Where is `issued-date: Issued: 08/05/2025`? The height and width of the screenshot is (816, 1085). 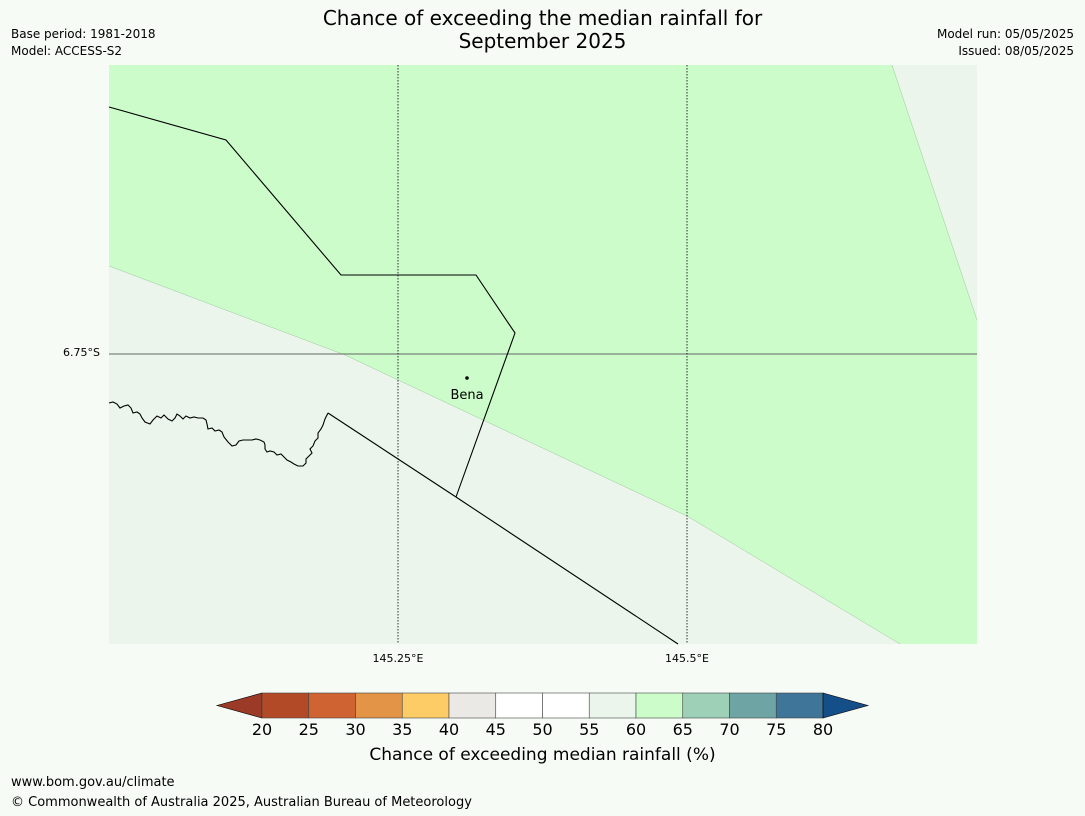 issued-date: Issued: 08/05/2025 is located at coordinates (1016, 51).